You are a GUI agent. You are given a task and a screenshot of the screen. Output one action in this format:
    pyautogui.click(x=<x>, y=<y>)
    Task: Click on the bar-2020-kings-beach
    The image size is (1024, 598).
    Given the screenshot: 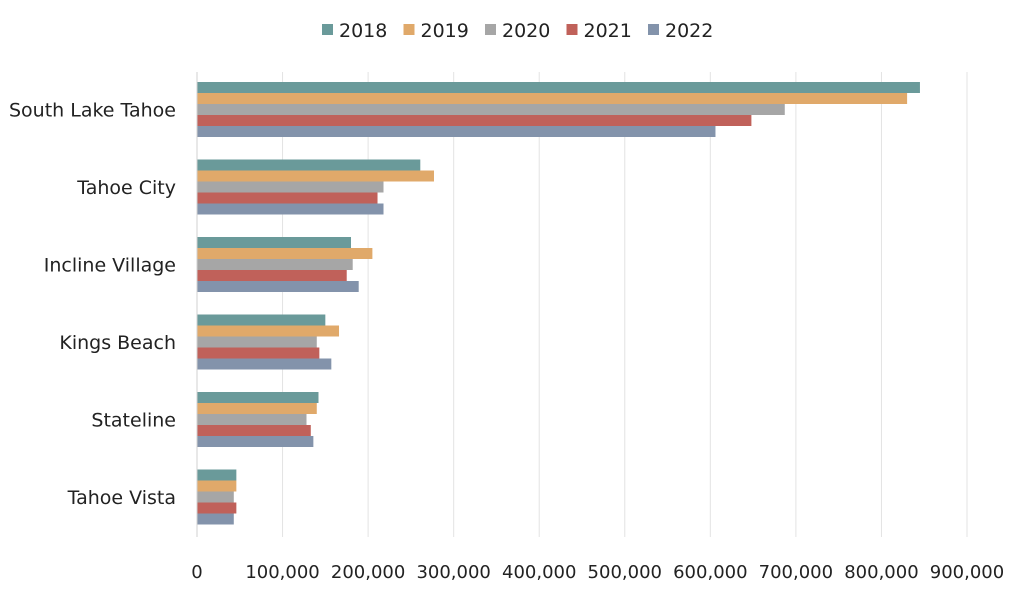 What is the action you would take?
    pyautogui.click(x=257, y=342)
    